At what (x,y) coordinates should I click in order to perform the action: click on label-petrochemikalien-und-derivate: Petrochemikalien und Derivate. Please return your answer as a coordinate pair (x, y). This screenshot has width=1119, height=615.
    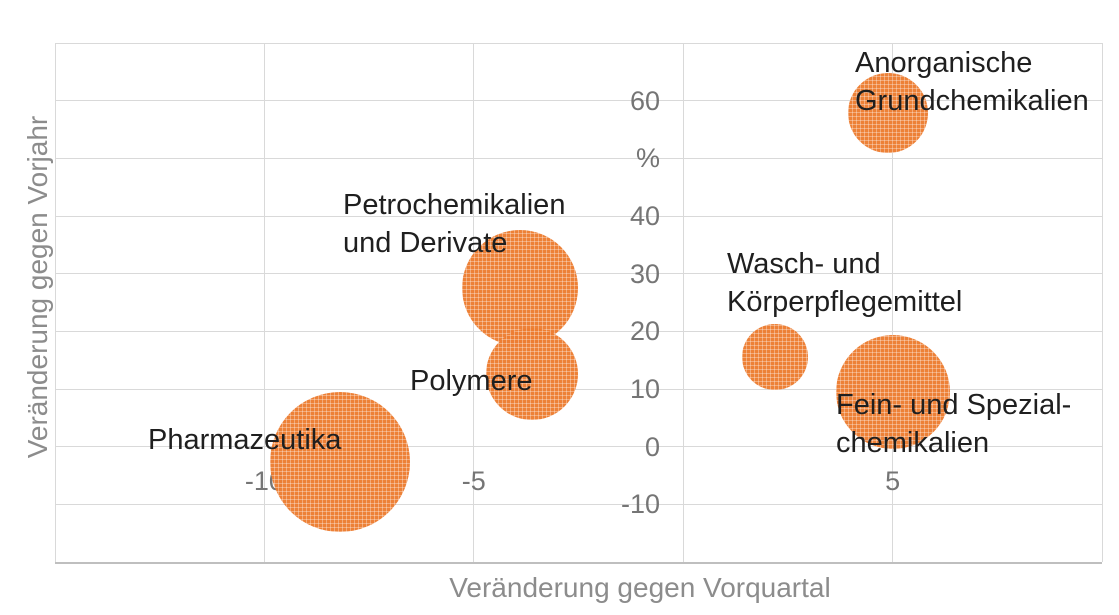
    Looking at the image, I should click on (454, 224).